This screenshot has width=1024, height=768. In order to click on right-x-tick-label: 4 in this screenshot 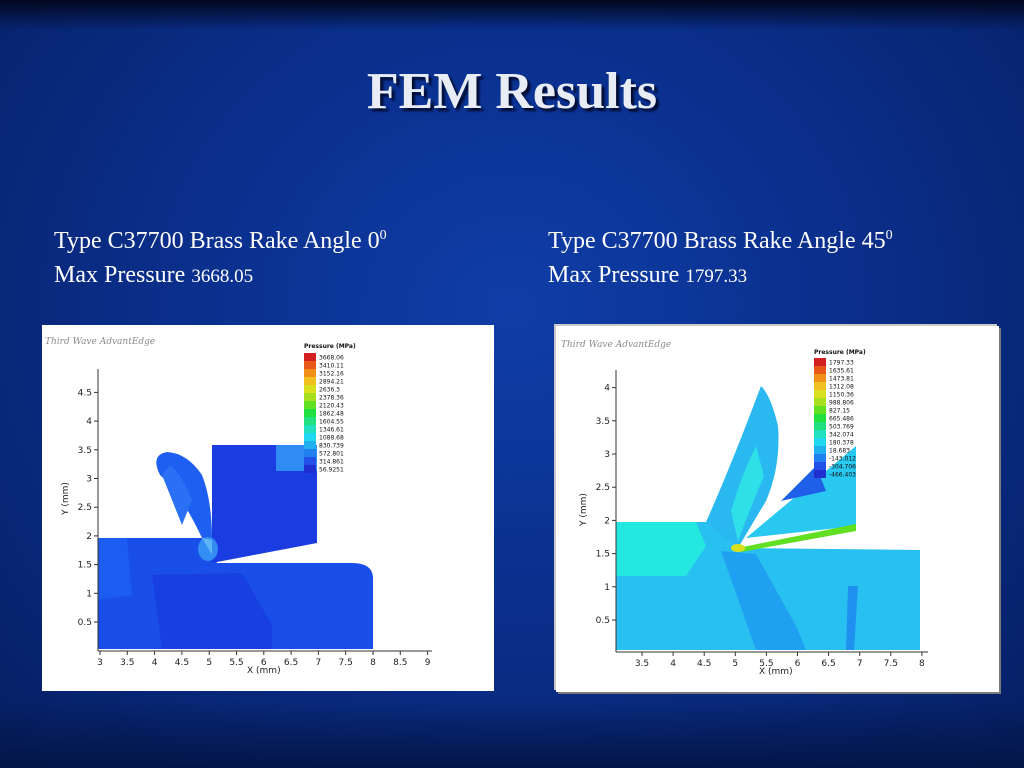, I will do `click(673, 664)`.